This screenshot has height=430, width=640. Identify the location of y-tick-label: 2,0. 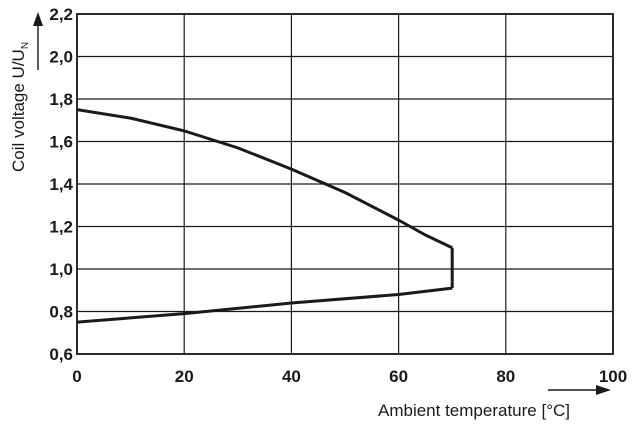
(61, 57).